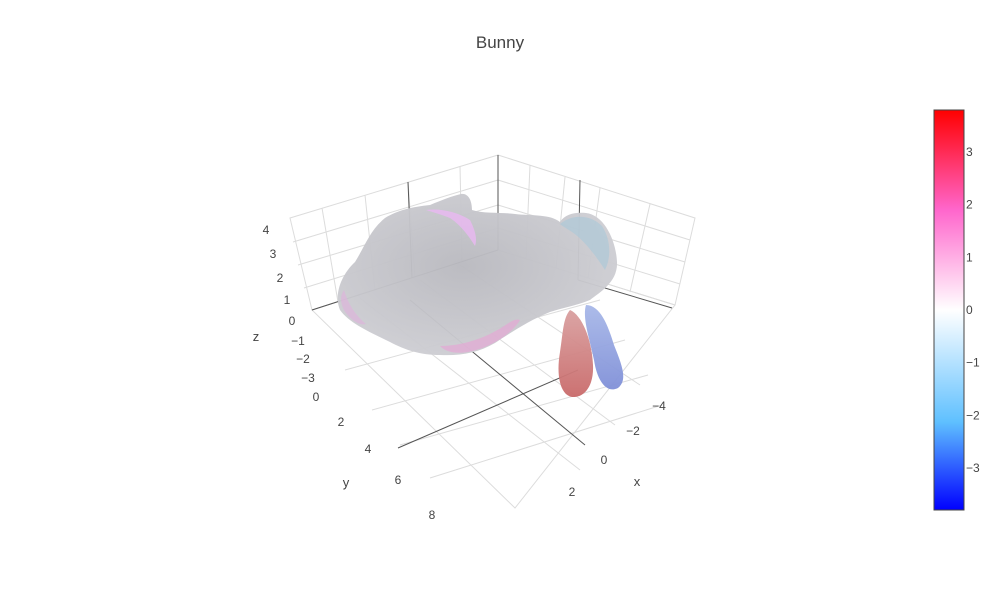 The image size is (1000, 600). Describe the element at coordinates (969, 152) in the screenshot. I see `colorbar-tick: 3` at that location.